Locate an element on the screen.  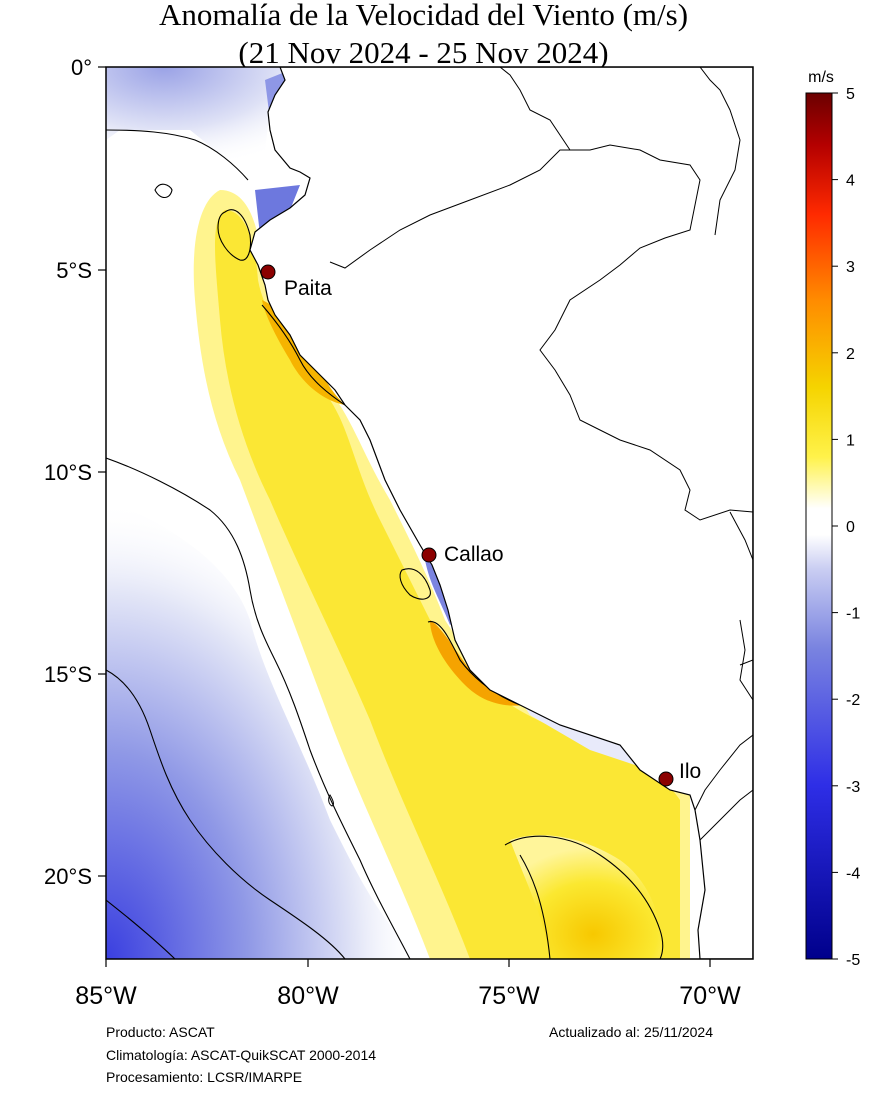
lon-label: 85°W is located at coordinates (106, 996).